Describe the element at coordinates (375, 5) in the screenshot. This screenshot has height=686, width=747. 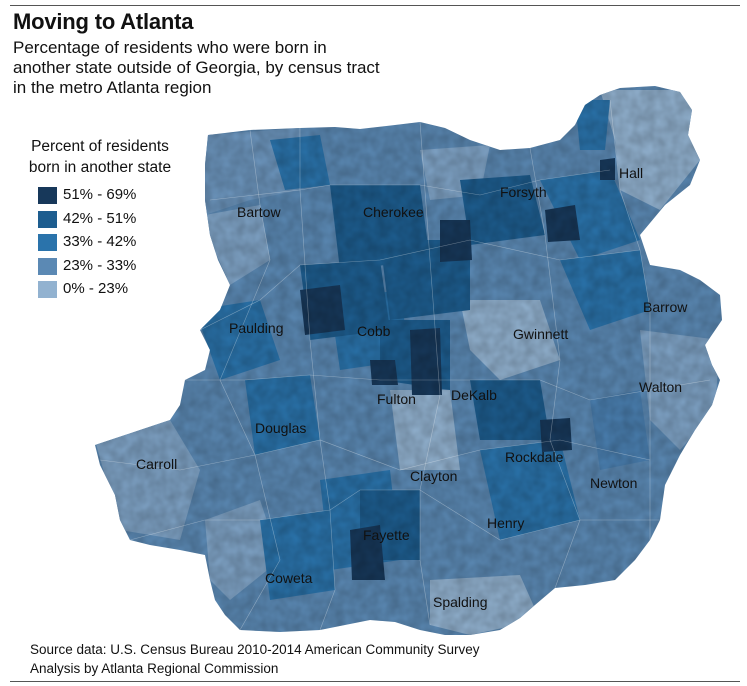
I see `top-rule` at that location.